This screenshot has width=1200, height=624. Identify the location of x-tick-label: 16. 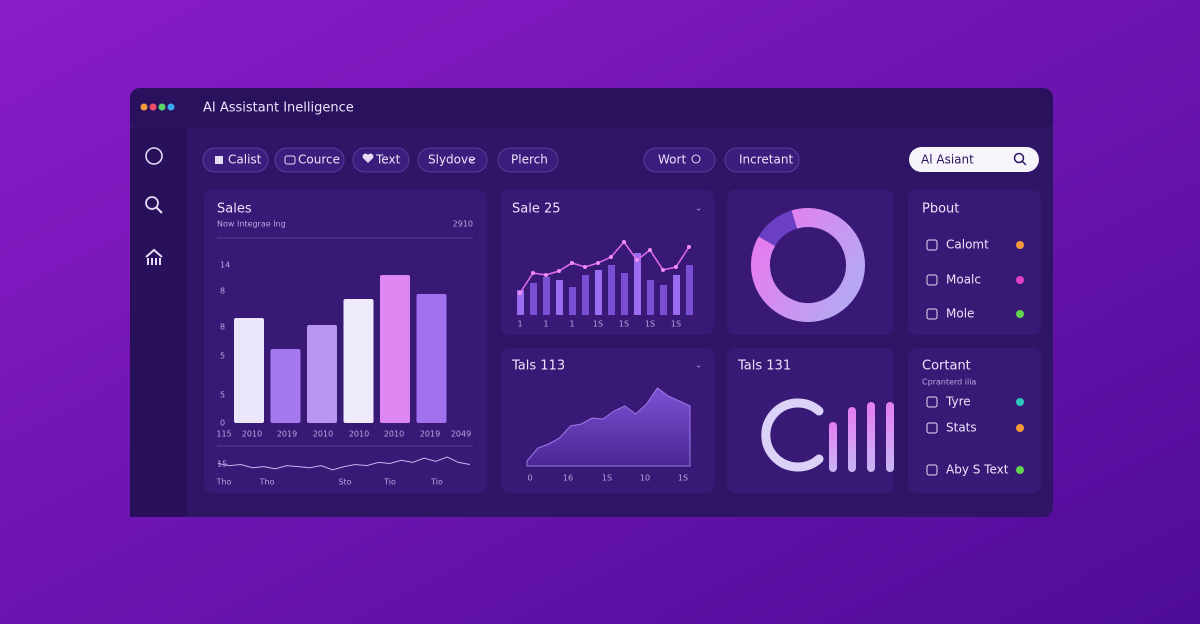
(568, 478).